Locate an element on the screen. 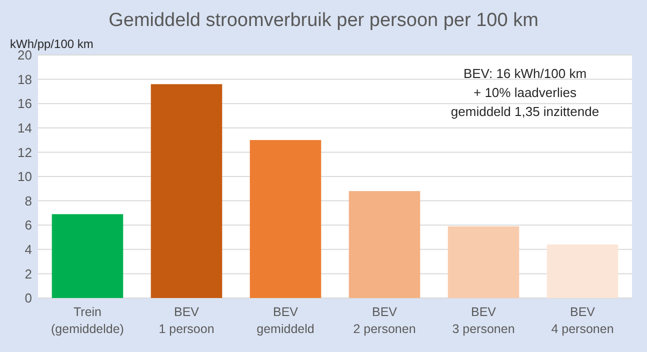 The image size is (647, 352). y-tick-label: 14 is located at coordinates (25, 128).